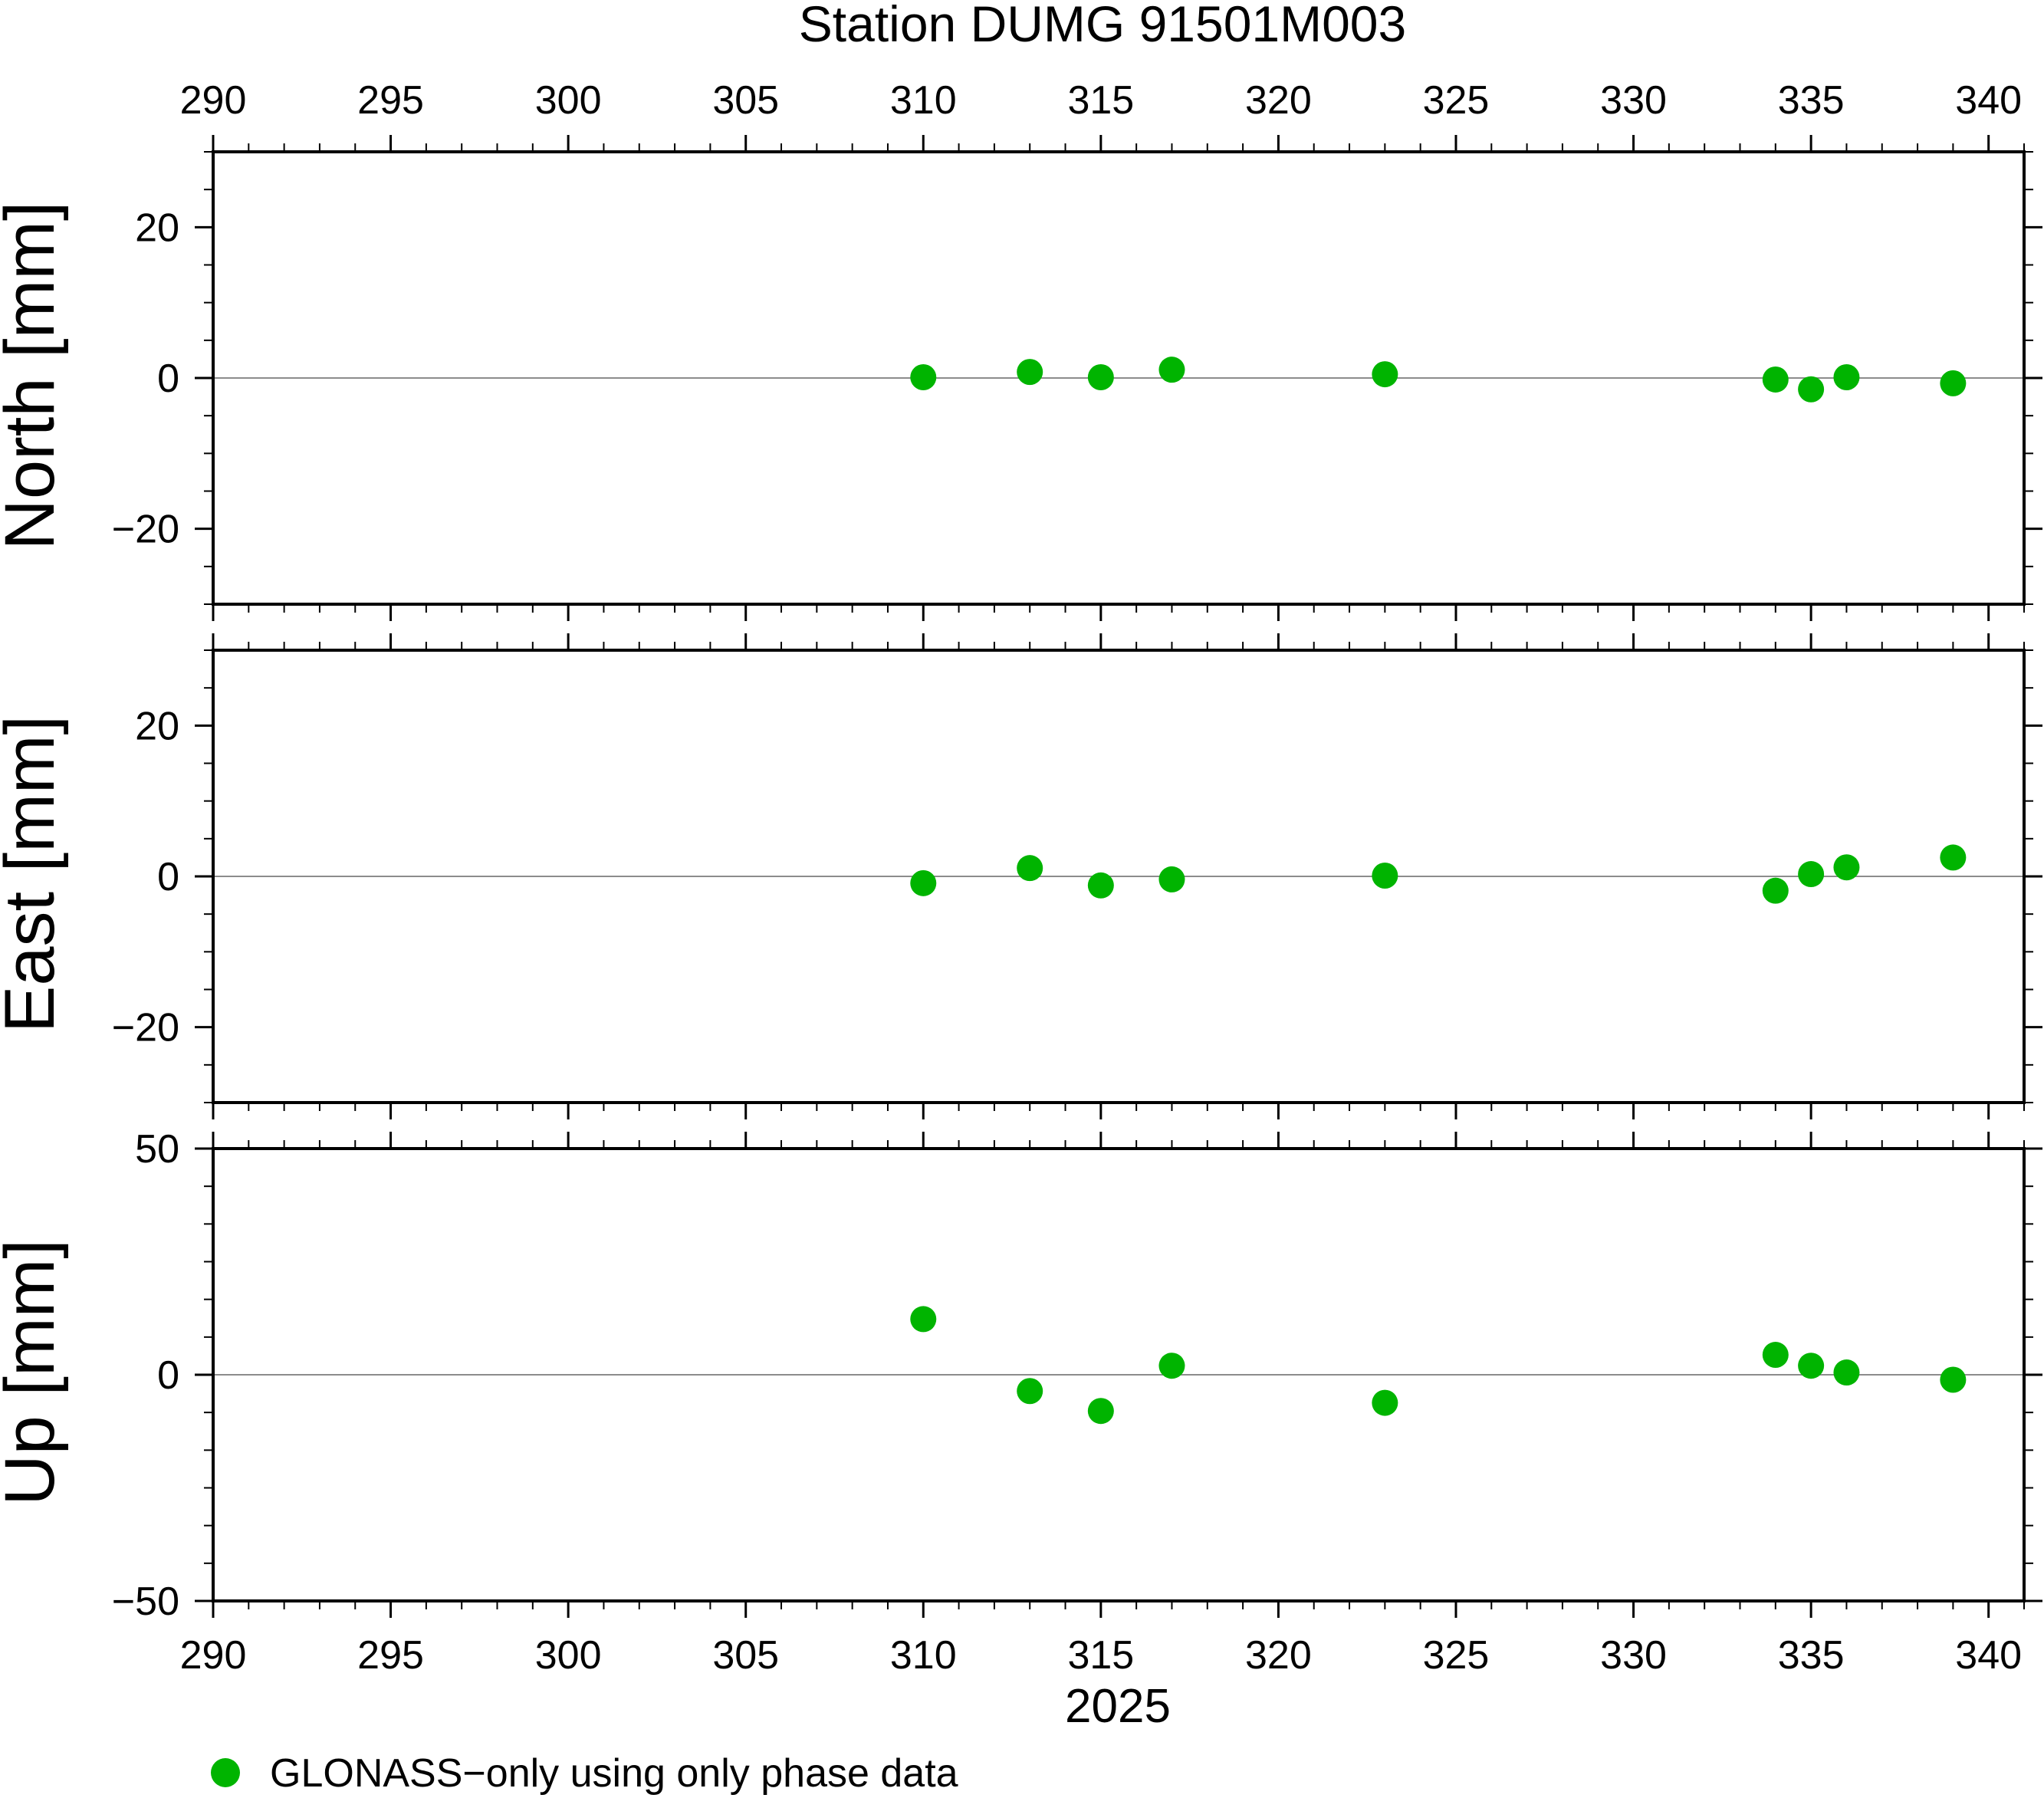  I want to click on bottom-x-tick-label: 325, so click(1456, 1656).